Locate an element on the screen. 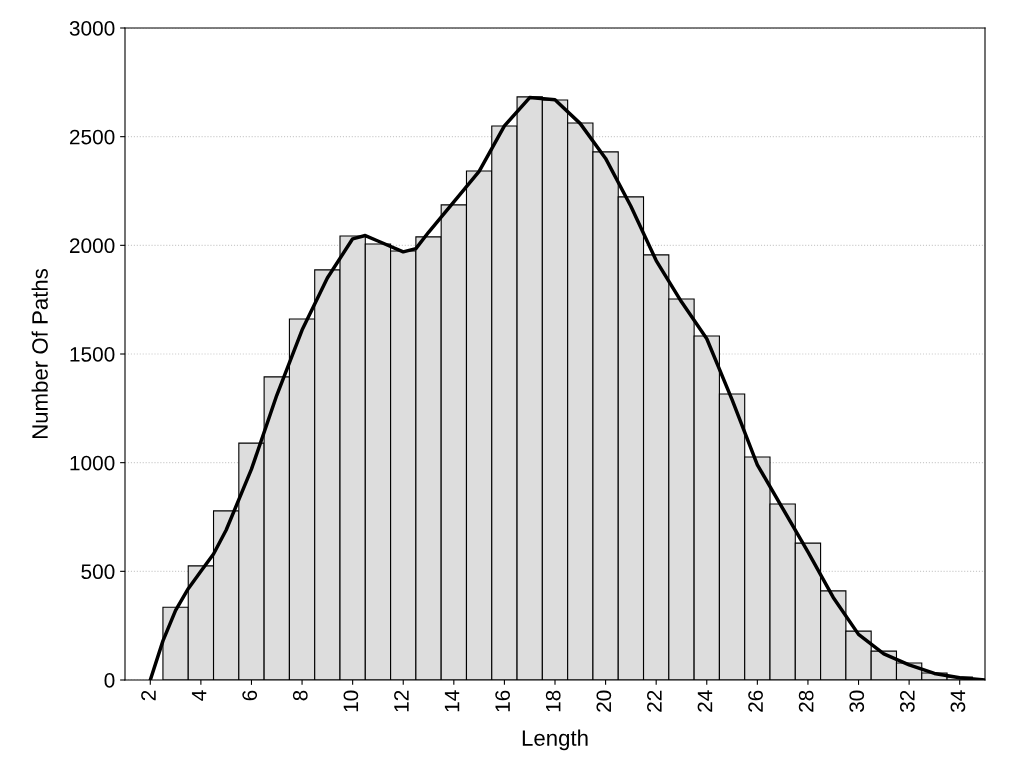  x-tick-label: 24 is located at coordinates (705, 701).